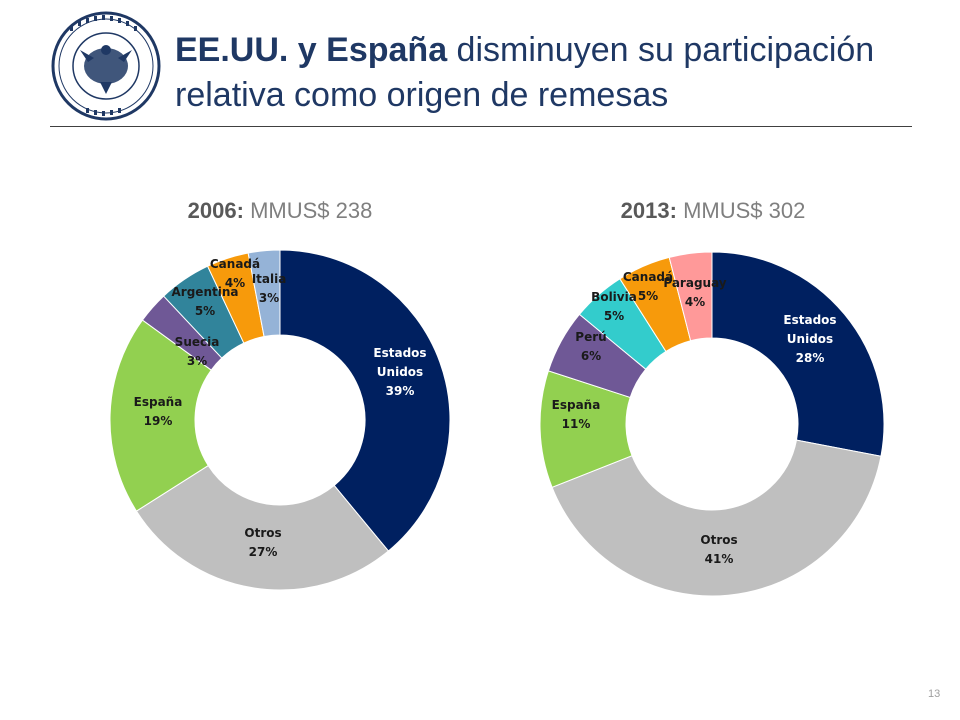 The width and height of the screenshot is (960, 720). Describe the element at coordinates (934, 694) in the screenshot. I see `page-number: 13` at that location.